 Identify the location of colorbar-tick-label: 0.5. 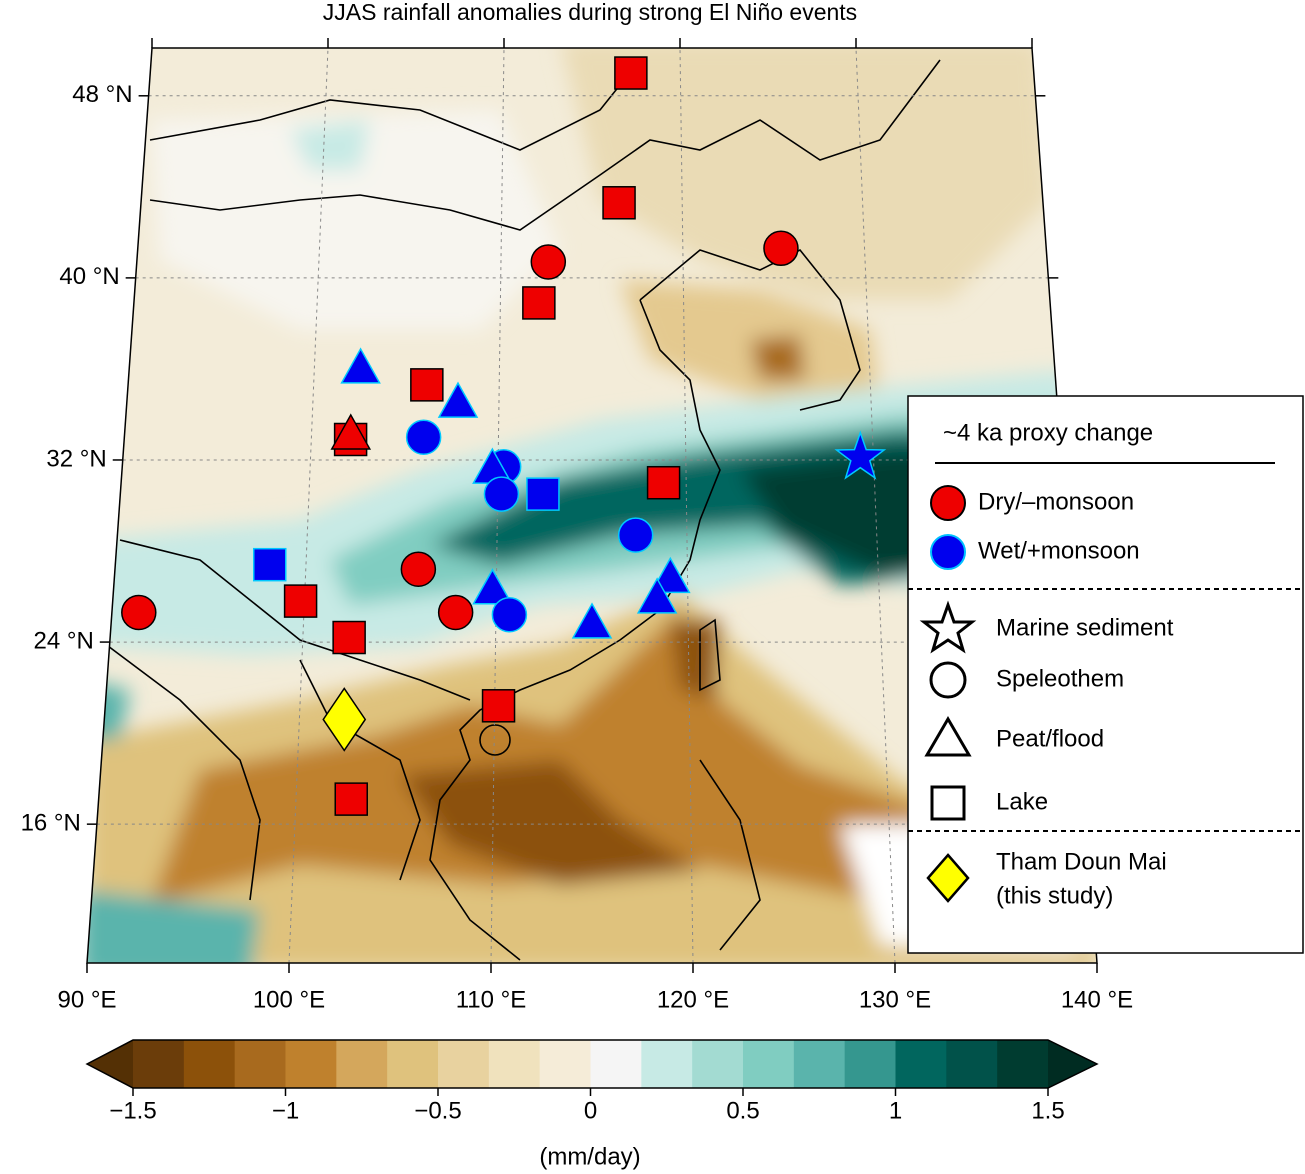
(742, 1110).